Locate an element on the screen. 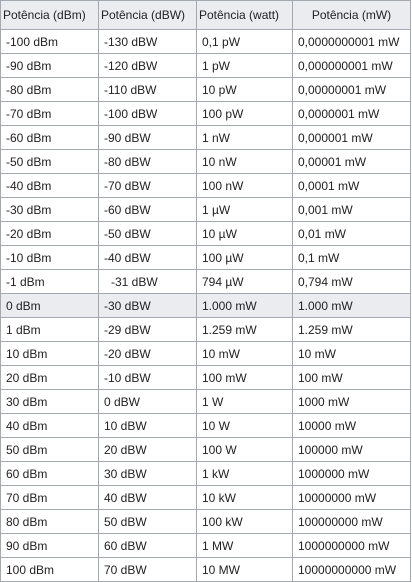 The width and height of the screenshot is (412, 582). table-row: 40 dBm 10 dBW 10 W 10000 mW is located at coordinates (205, 425).